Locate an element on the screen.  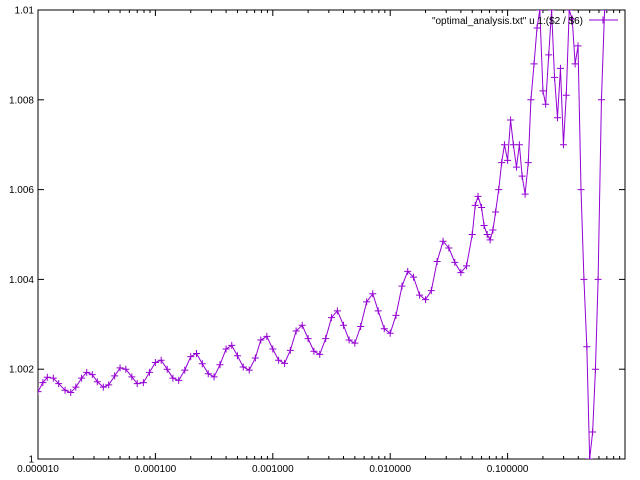
x-tick-label: 0.100000 is located at coordinates (508, 469).